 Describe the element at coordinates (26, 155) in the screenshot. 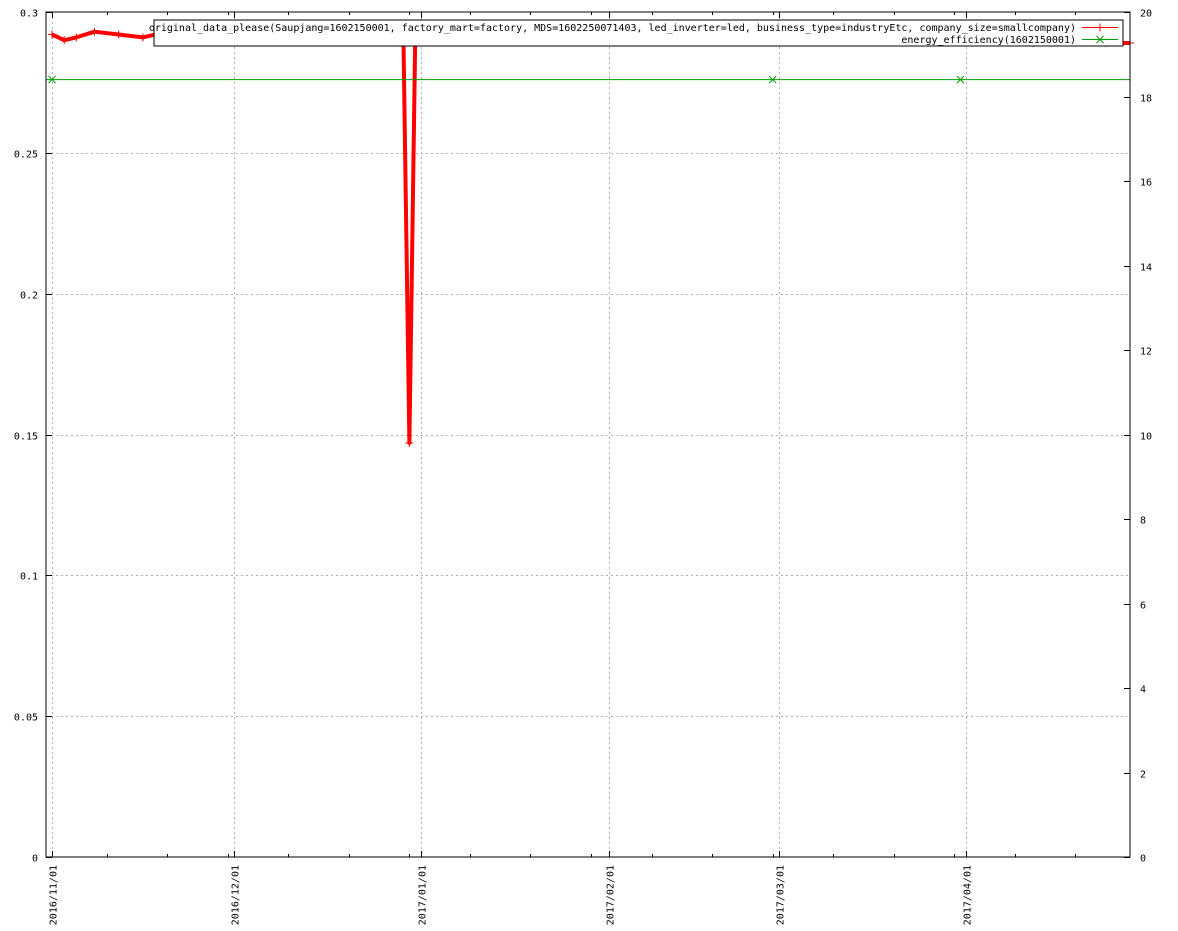

I see `y-tick-label: 0.25` at that location.